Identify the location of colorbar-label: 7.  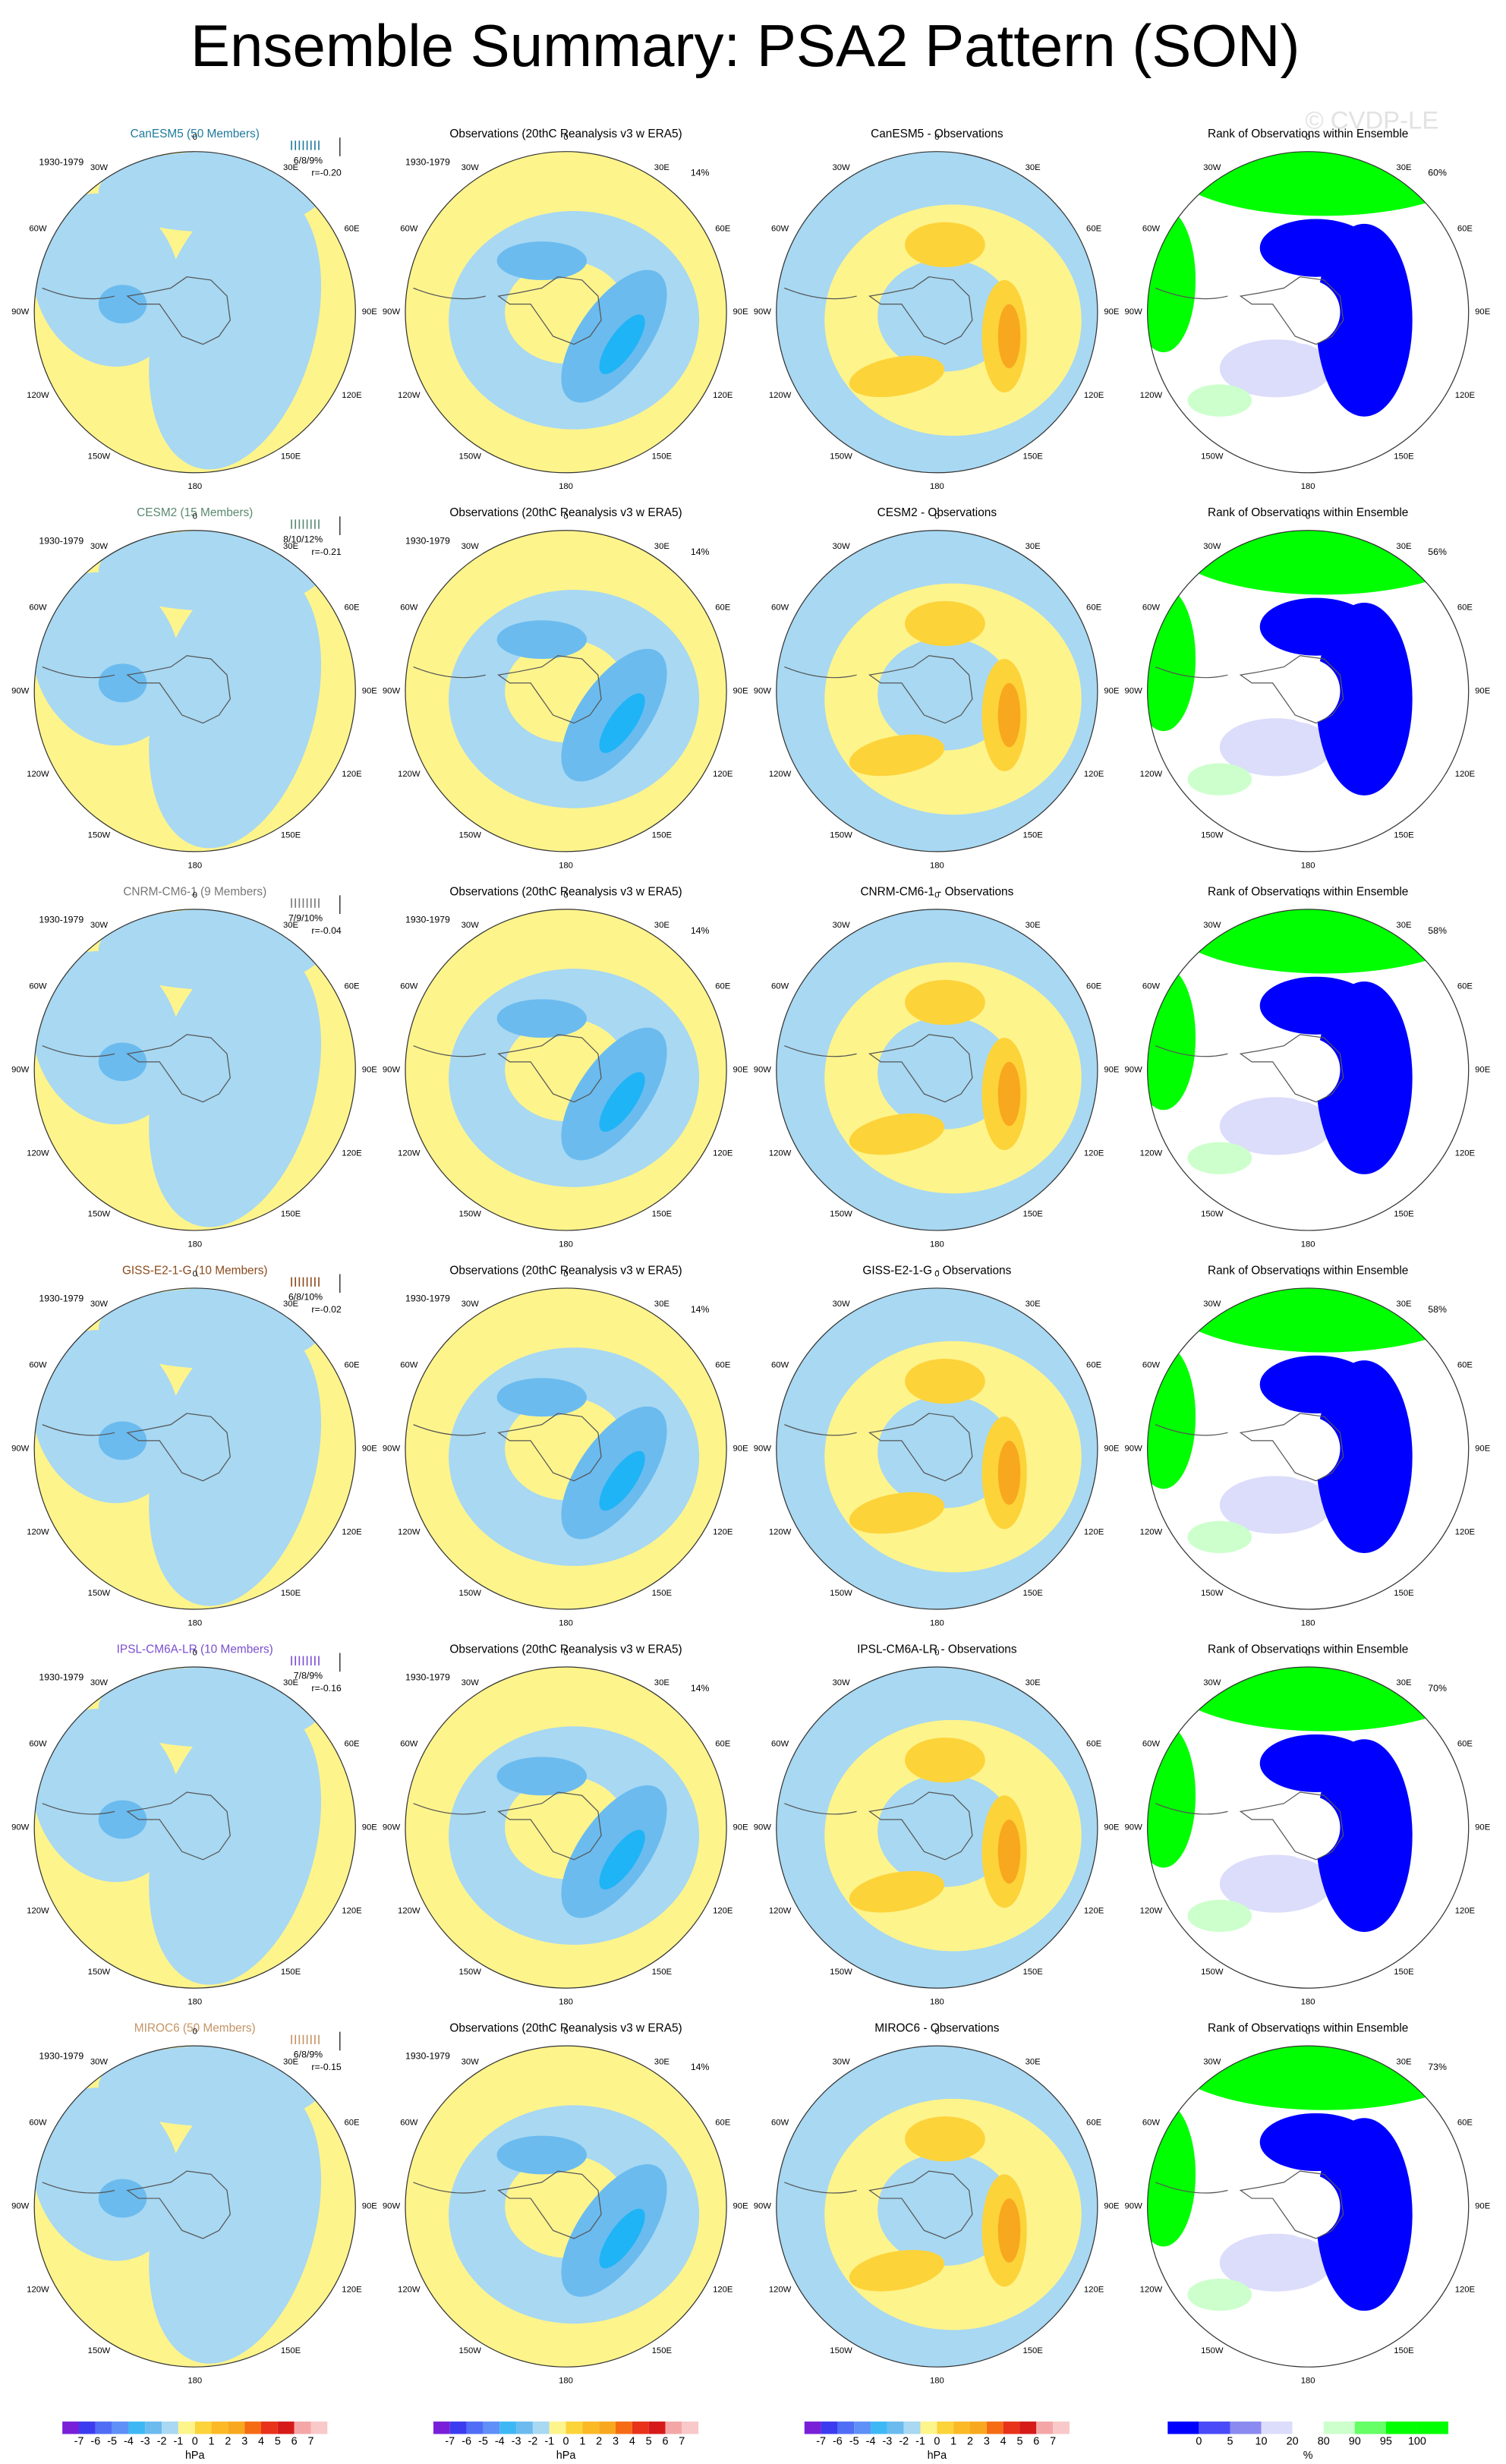
(1053, 2442).